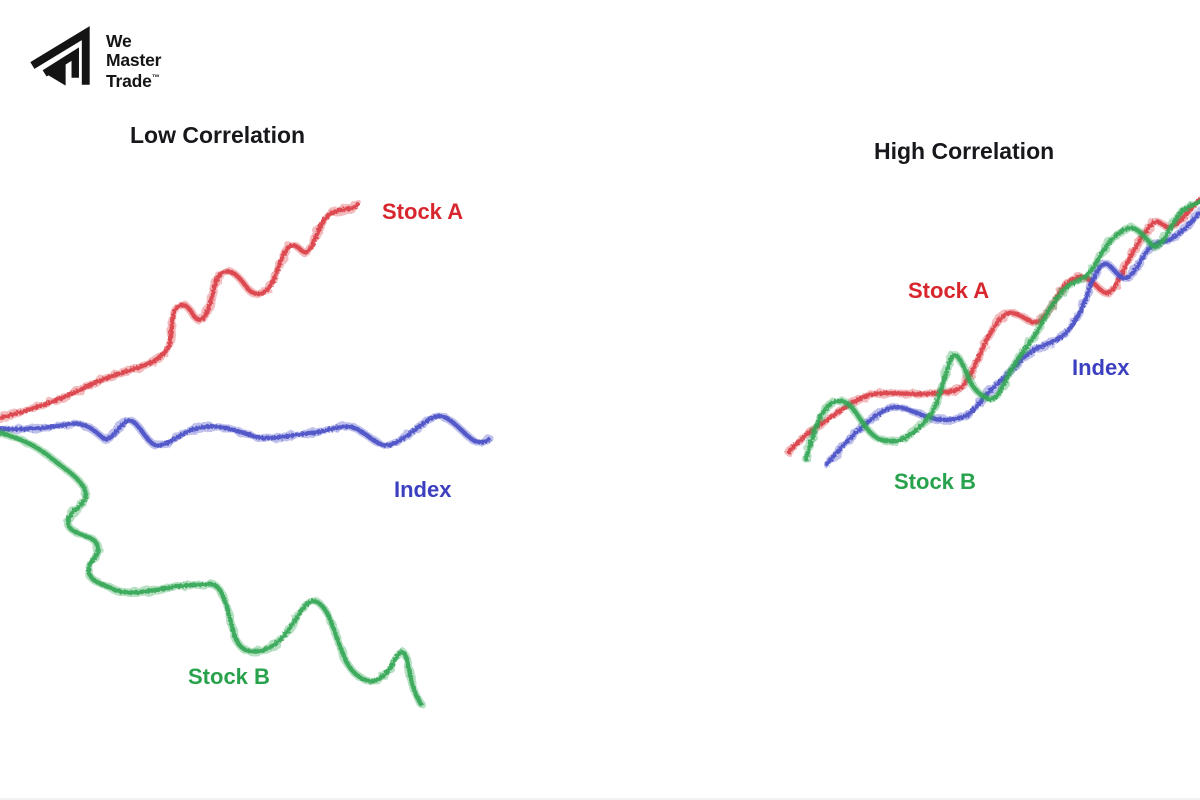 This screenshot has width=1200, height=800. I want to click on logo-text: We Master Trade™, so click(133, 61).